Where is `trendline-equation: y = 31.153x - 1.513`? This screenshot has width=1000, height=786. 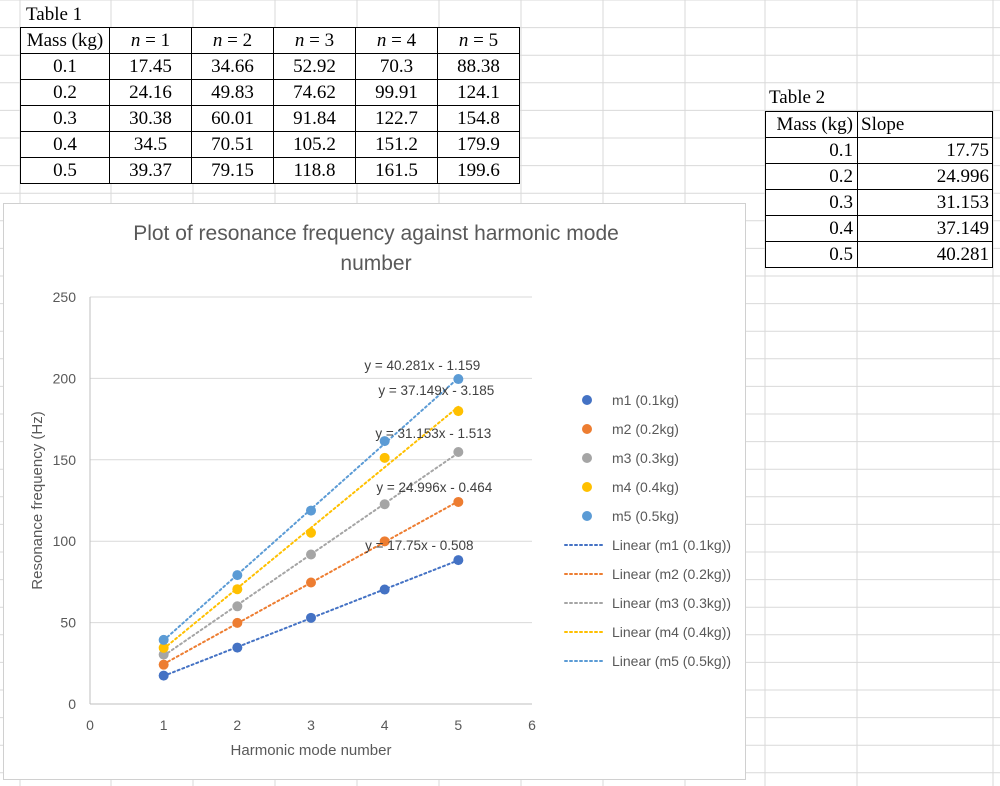
trendline-equation: y = 31.153x - 1.513 is located at coordinates (433, 433).